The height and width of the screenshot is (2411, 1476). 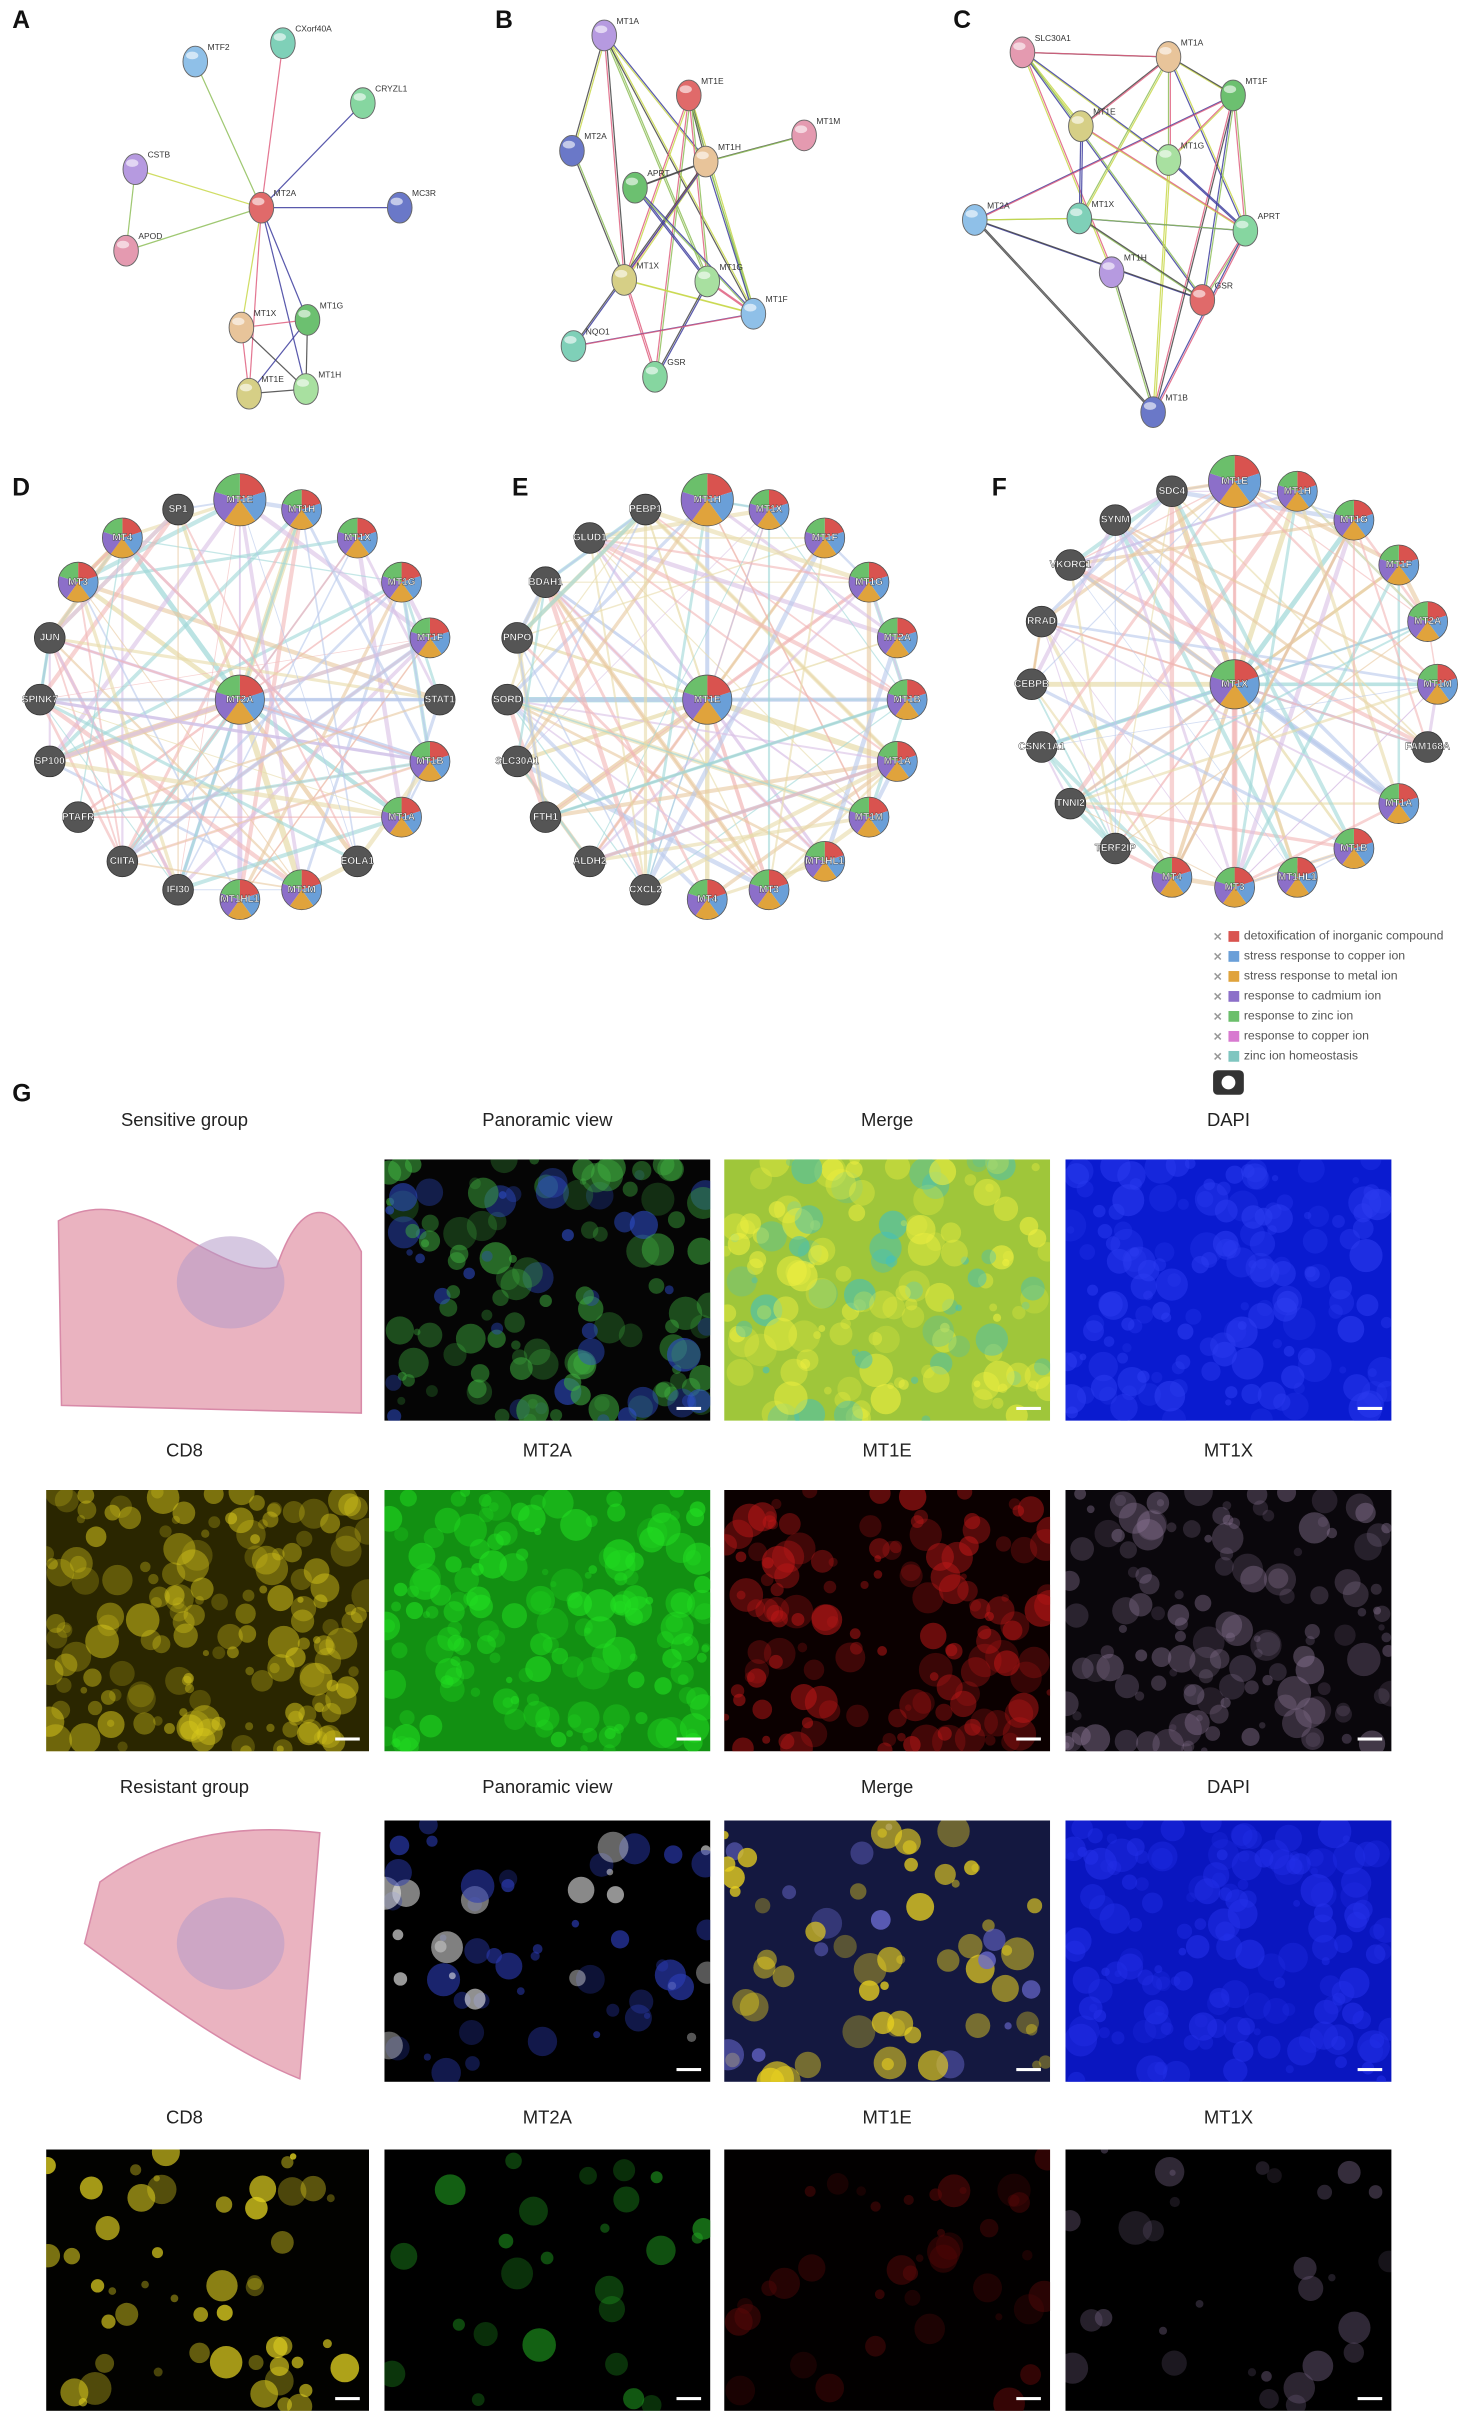 What do you see at coordinates (1301, 1056) in the screenshot?
I see `legend-label: zinc ion homeostasis` at bounding box center [1301, 1056].